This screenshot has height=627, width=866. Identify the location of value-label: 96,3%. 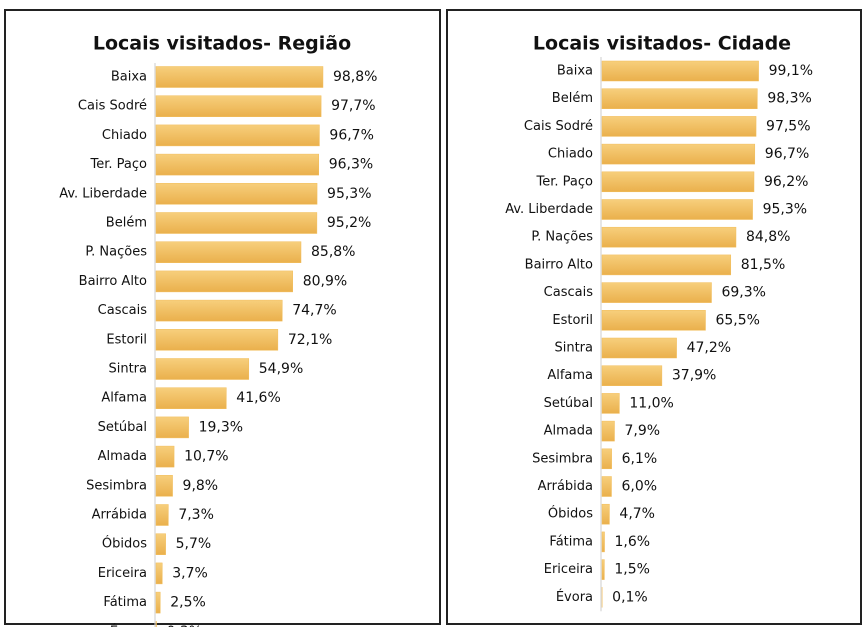
(351, 165).